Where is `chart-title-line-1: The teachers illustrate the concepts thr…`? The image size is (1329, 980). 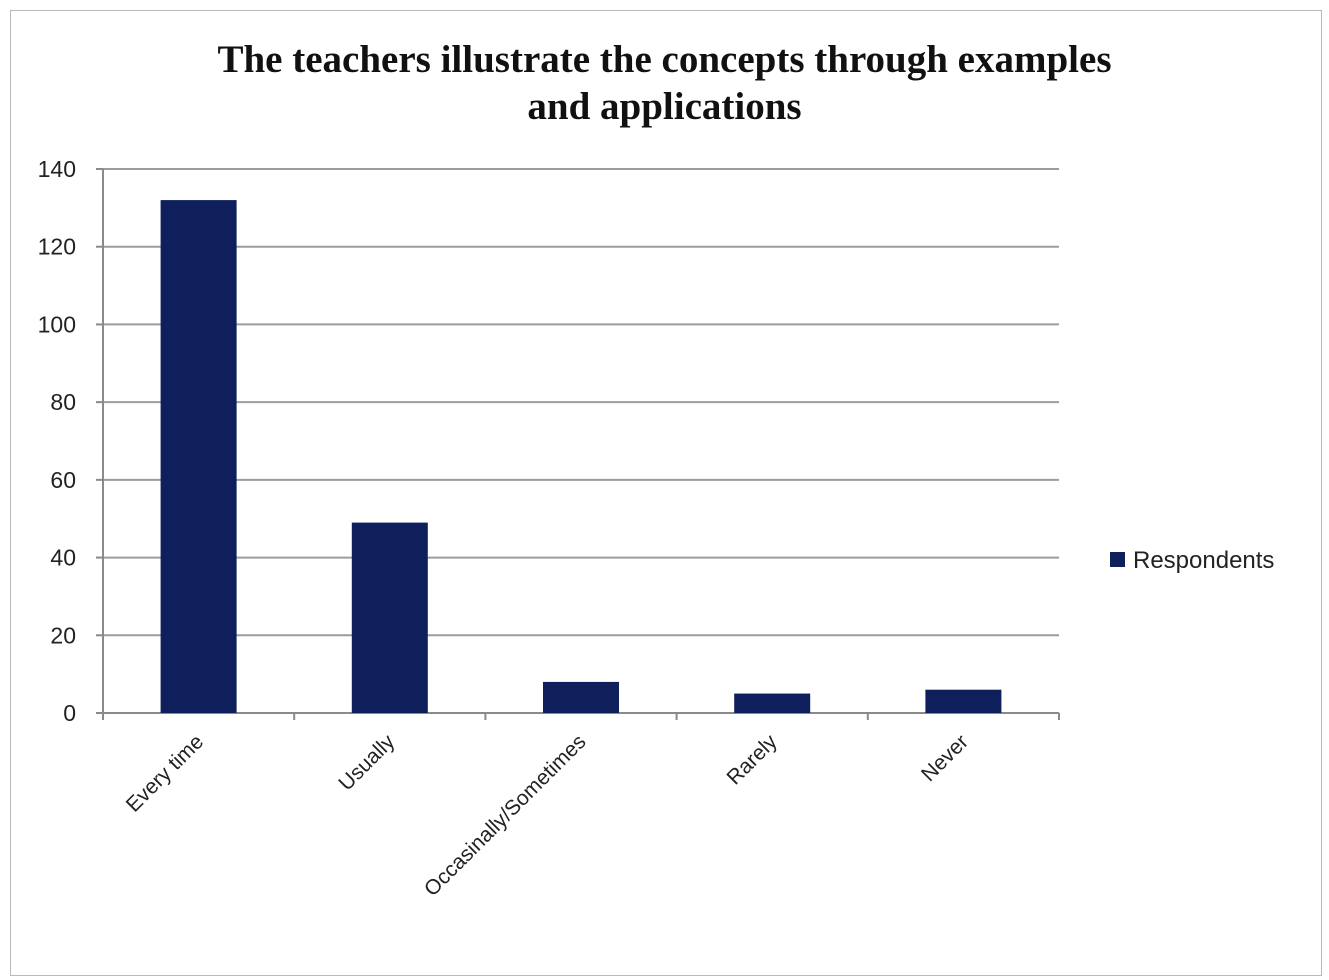 chart-title-line-1: The teachers illustrate the concepts thr… is located at coordinates (664, 59).